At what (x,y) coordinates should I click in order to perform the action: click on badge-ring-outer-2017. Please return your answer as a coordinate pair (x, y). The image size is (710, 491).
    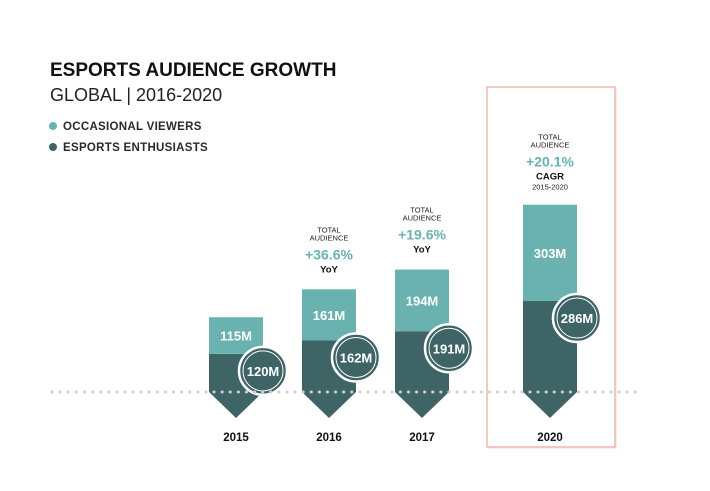
    Looking at the image, I should click on (449, 348).